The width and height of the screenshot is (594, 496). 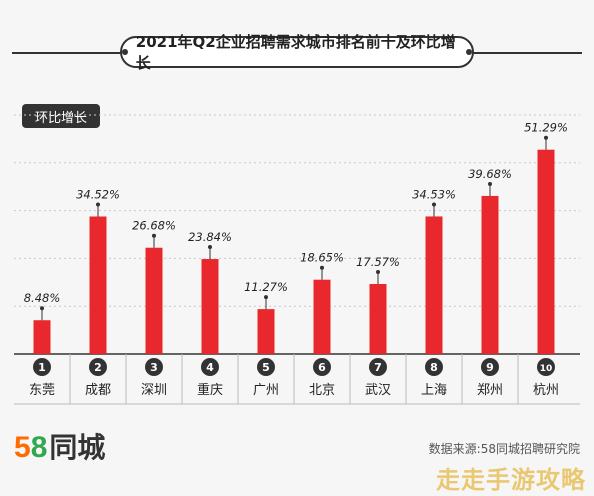 I want to click on chart-title-box: 2021年Q2企业招聘需求城市排名前十及环比增长, so click(x=297, y=52).